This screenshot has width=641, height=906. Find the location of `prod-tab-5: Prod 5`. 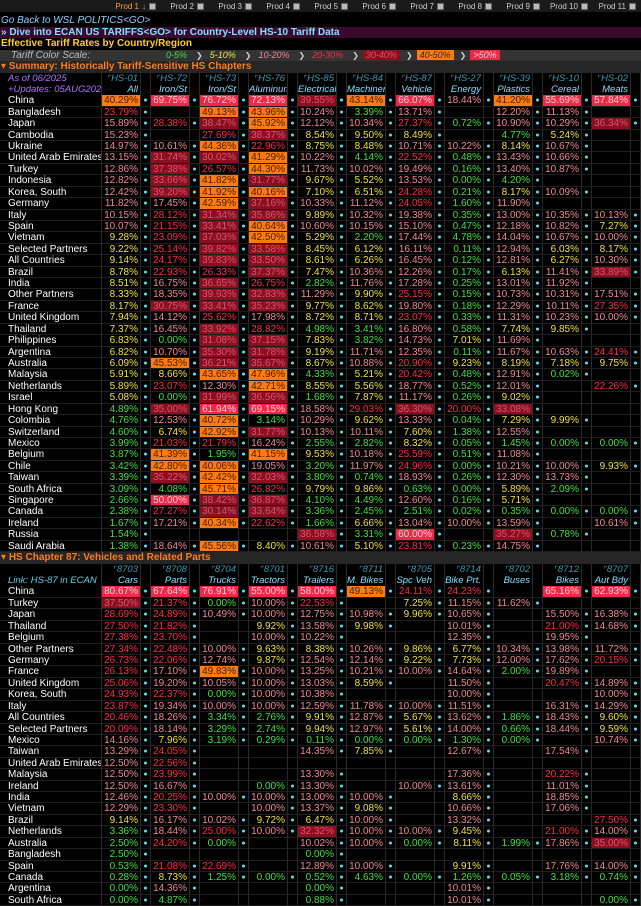

prod-tab-5: Prod 5 is located at coordinates (327, 6).